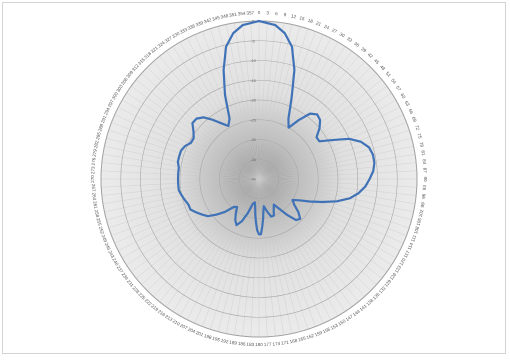 This screenshot has width=510, height=361. I want to click on angular-tick-label: 213, so click(169, 318).